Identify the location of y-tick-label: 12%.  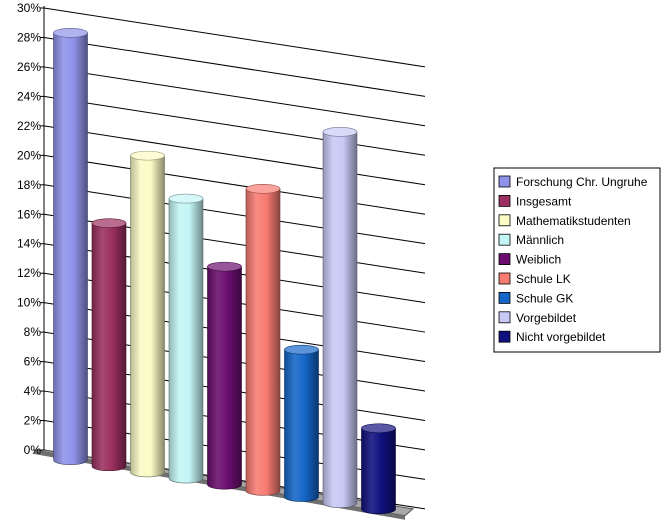
(29, 273).